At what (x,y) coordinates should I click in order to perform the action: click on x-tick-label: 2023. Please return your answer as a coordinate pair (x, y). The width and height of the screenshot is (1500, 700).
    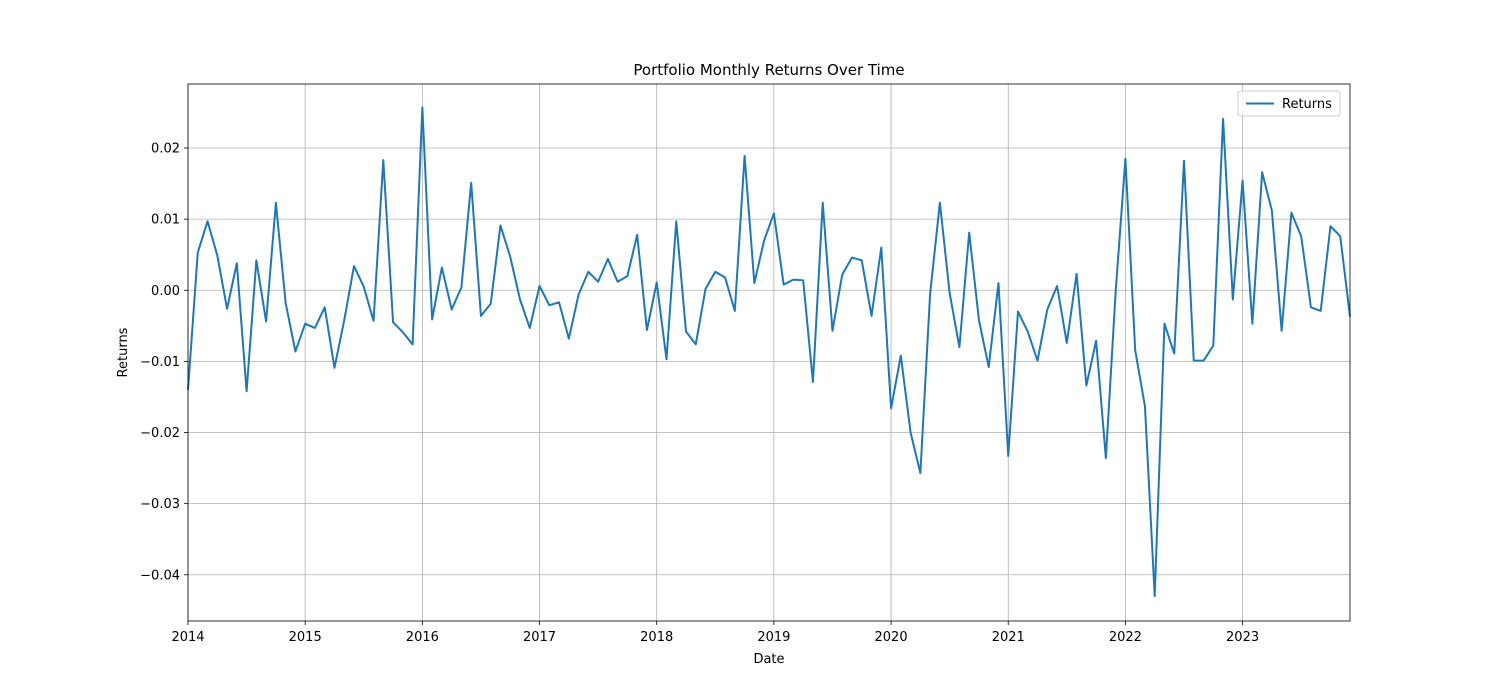
    Looking at the image, I should click on (1242, 637).